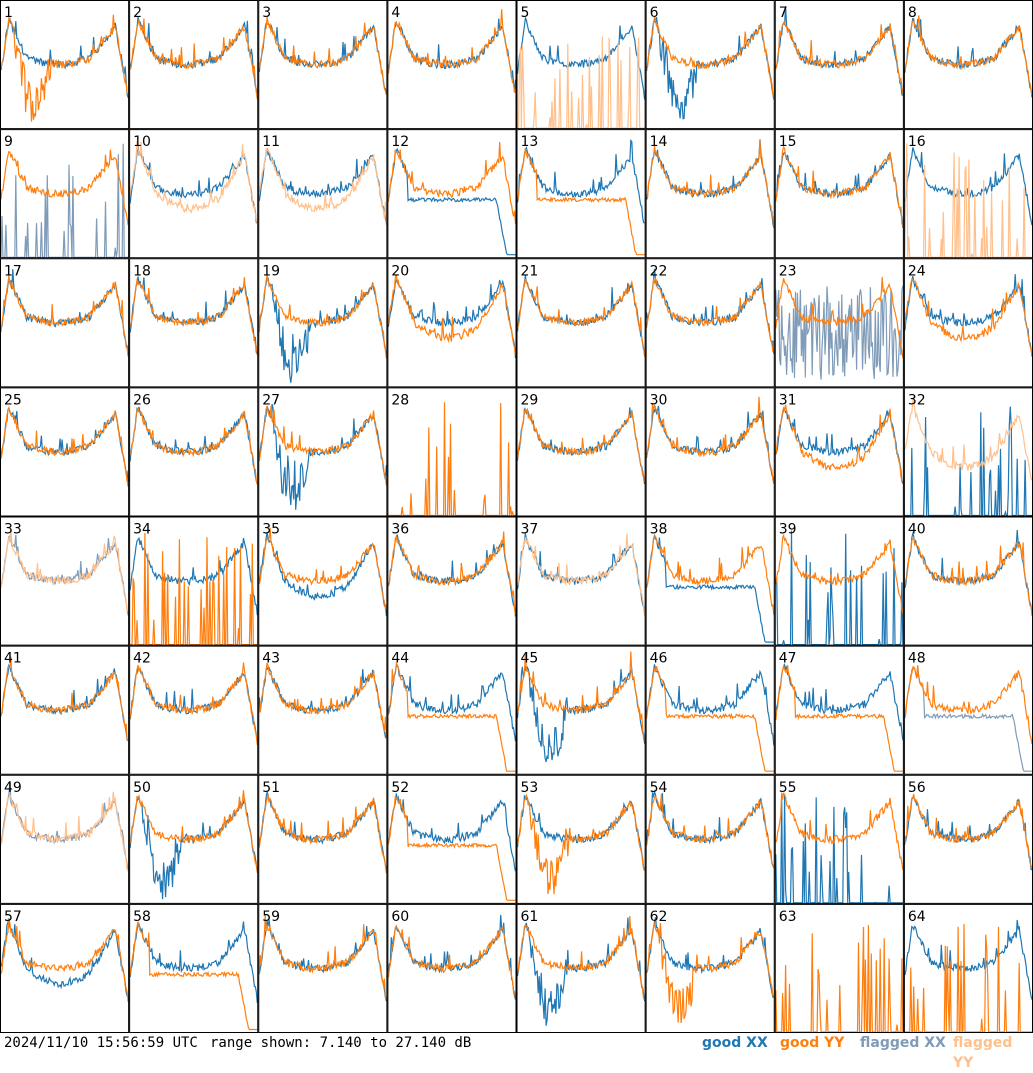 Image resolution: width=1033 pixels, height=1073 pixels. Describe the element at coordinates (839, 57) in the screenshot. I see `panel-7-yy-line` at that location.